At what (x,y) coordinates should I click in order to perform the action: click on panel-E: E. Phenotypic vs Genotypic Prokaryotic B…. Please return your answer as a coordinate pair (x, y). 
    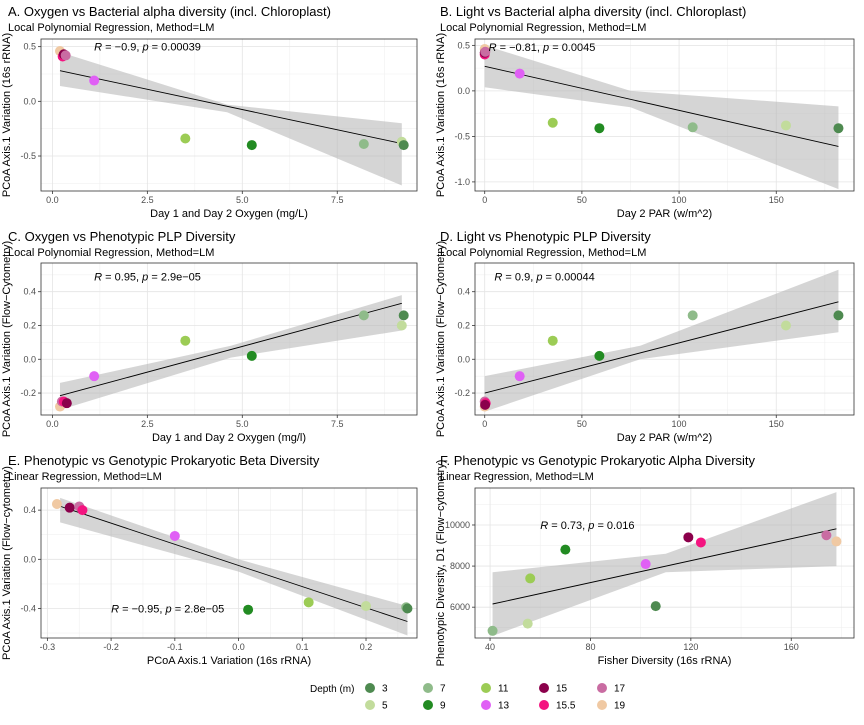
    Looking at the image, I should click on (209, 560).